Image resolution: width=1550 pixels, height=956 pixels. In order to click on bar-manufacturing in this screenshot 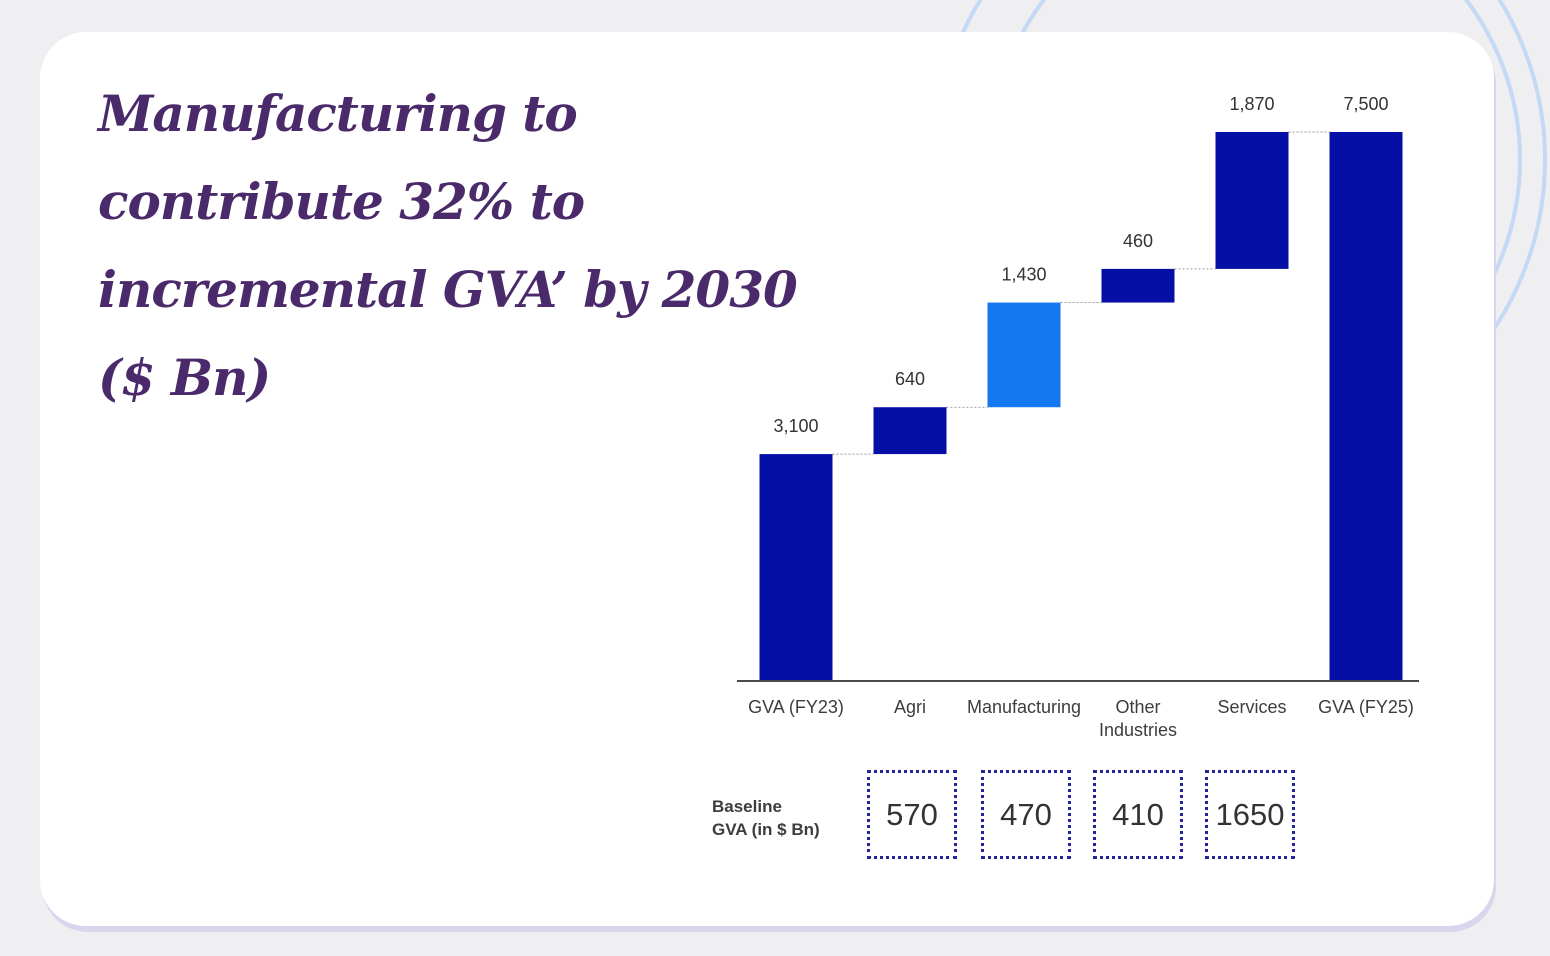, I will do `click(1024, 355)`.